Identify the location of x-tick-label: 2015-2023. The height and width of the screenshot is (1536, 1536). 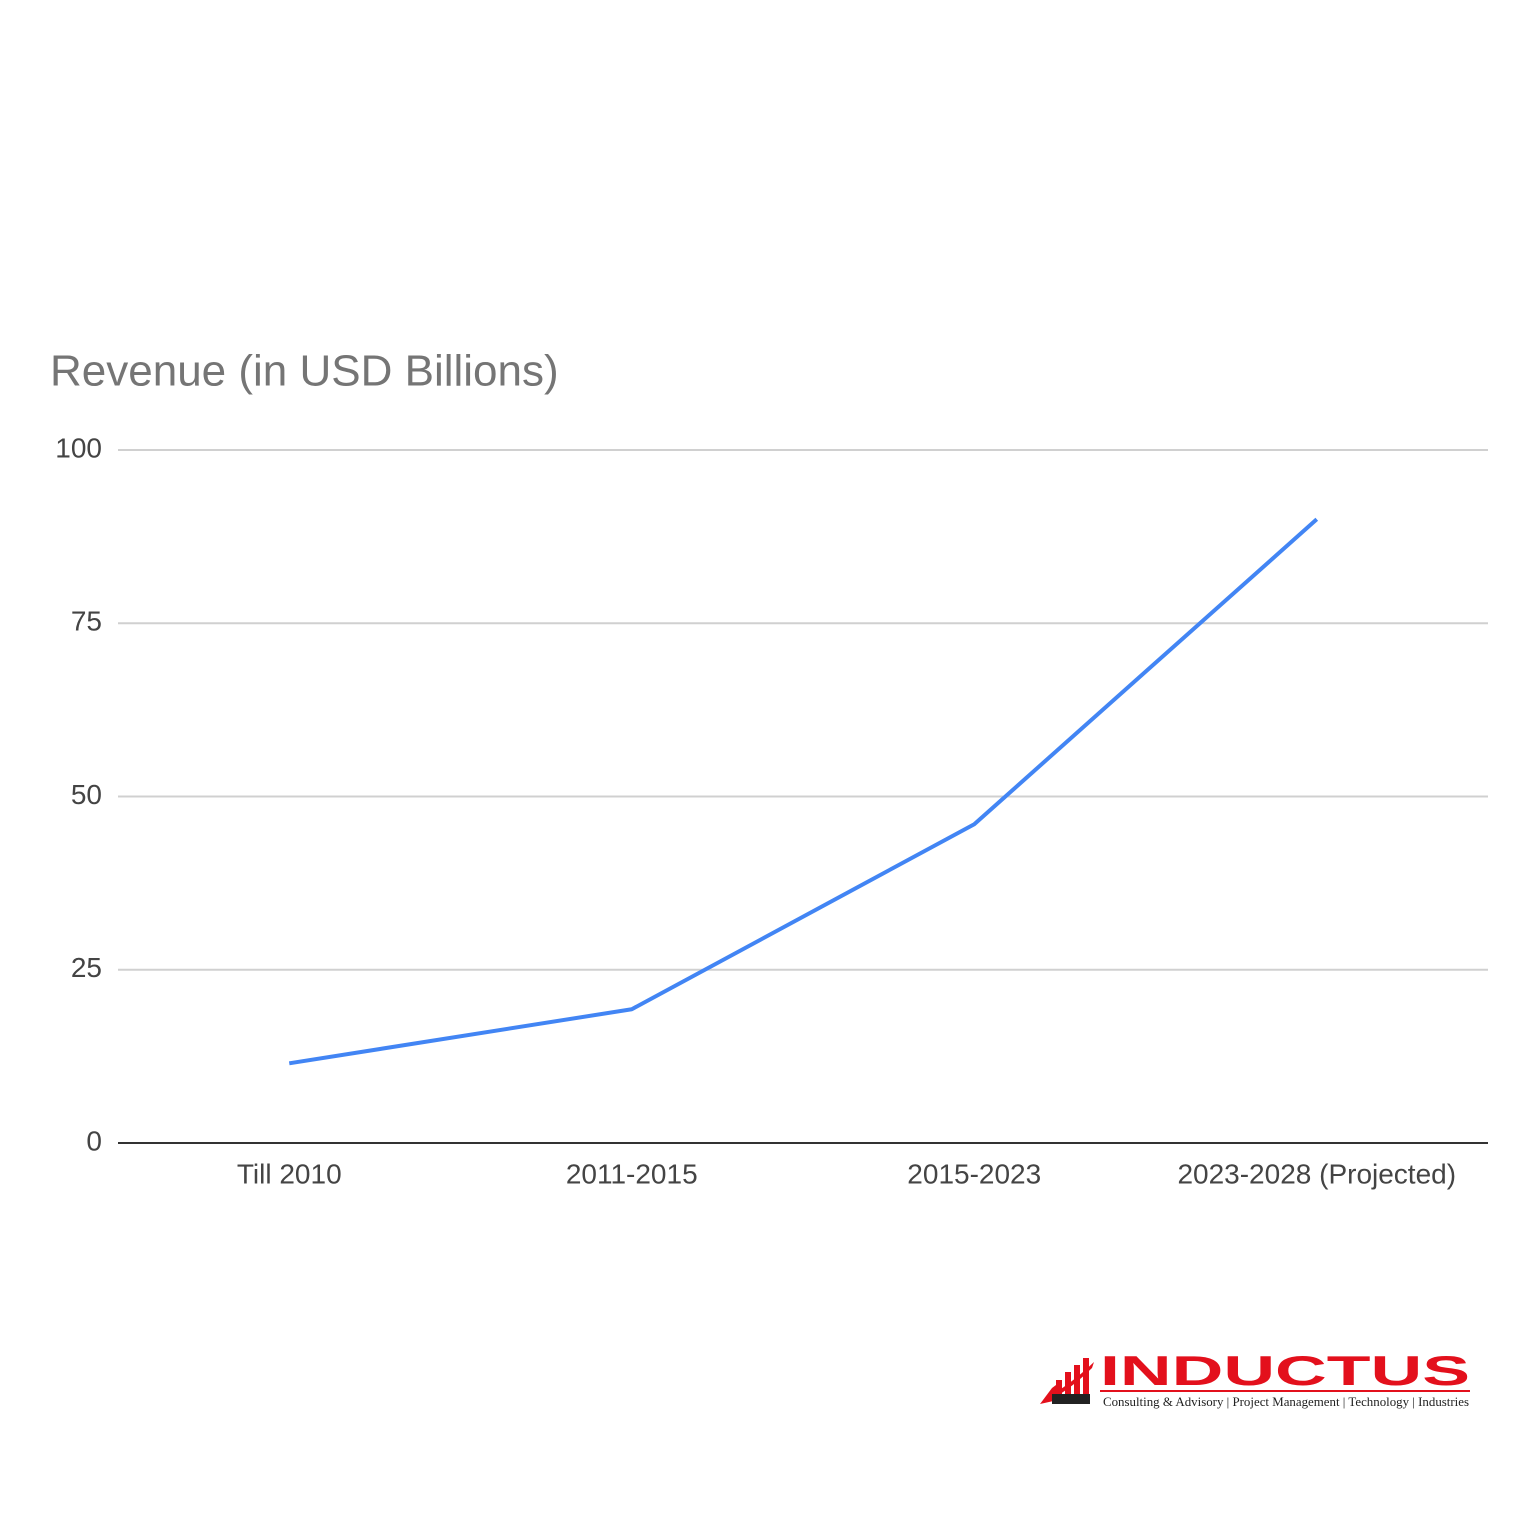
(974, 1173).